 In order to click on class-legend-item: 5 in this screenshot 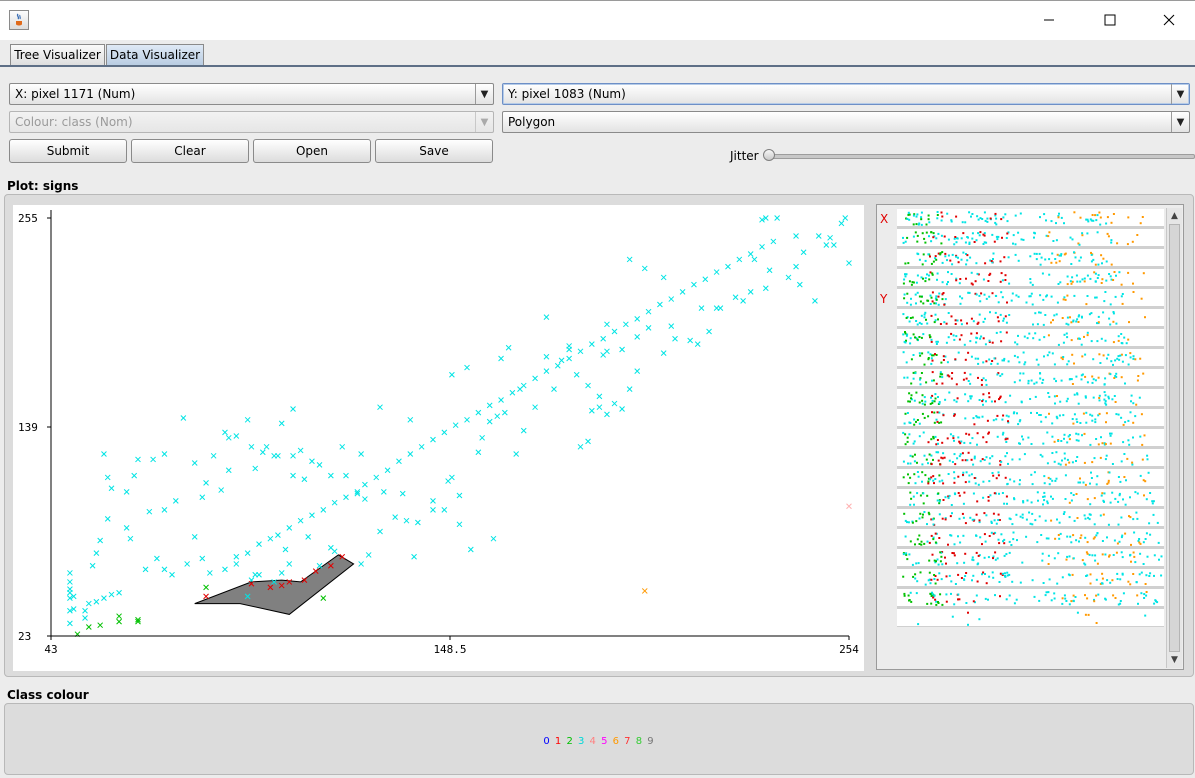, I will do `click(607, 741)`.